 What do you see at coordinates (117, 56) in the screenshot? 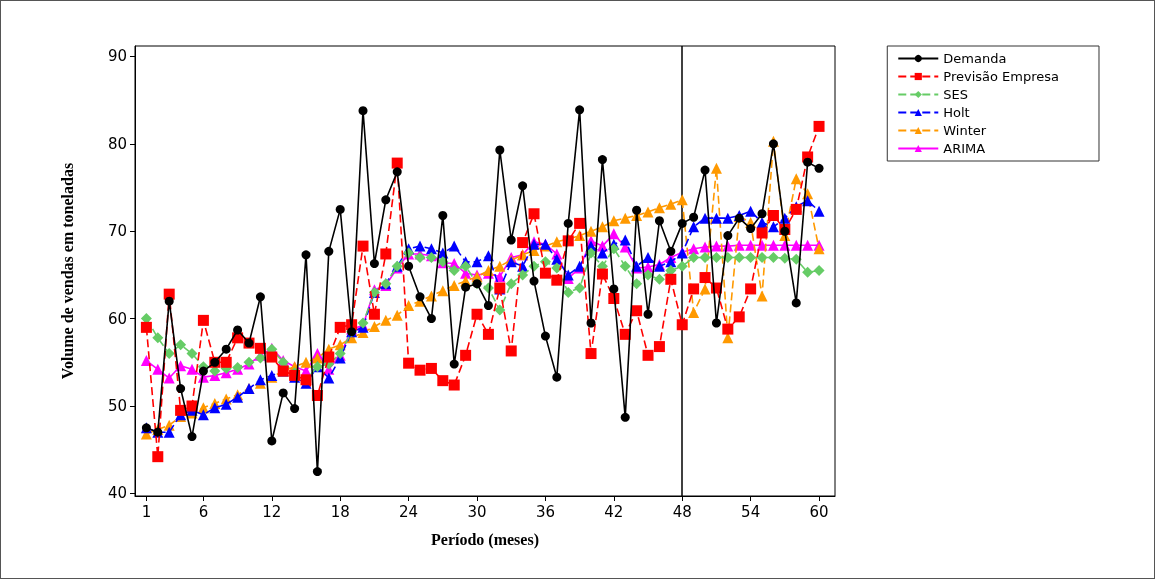
I see `y-tick-label: 90` at bounding box center [117, 56].